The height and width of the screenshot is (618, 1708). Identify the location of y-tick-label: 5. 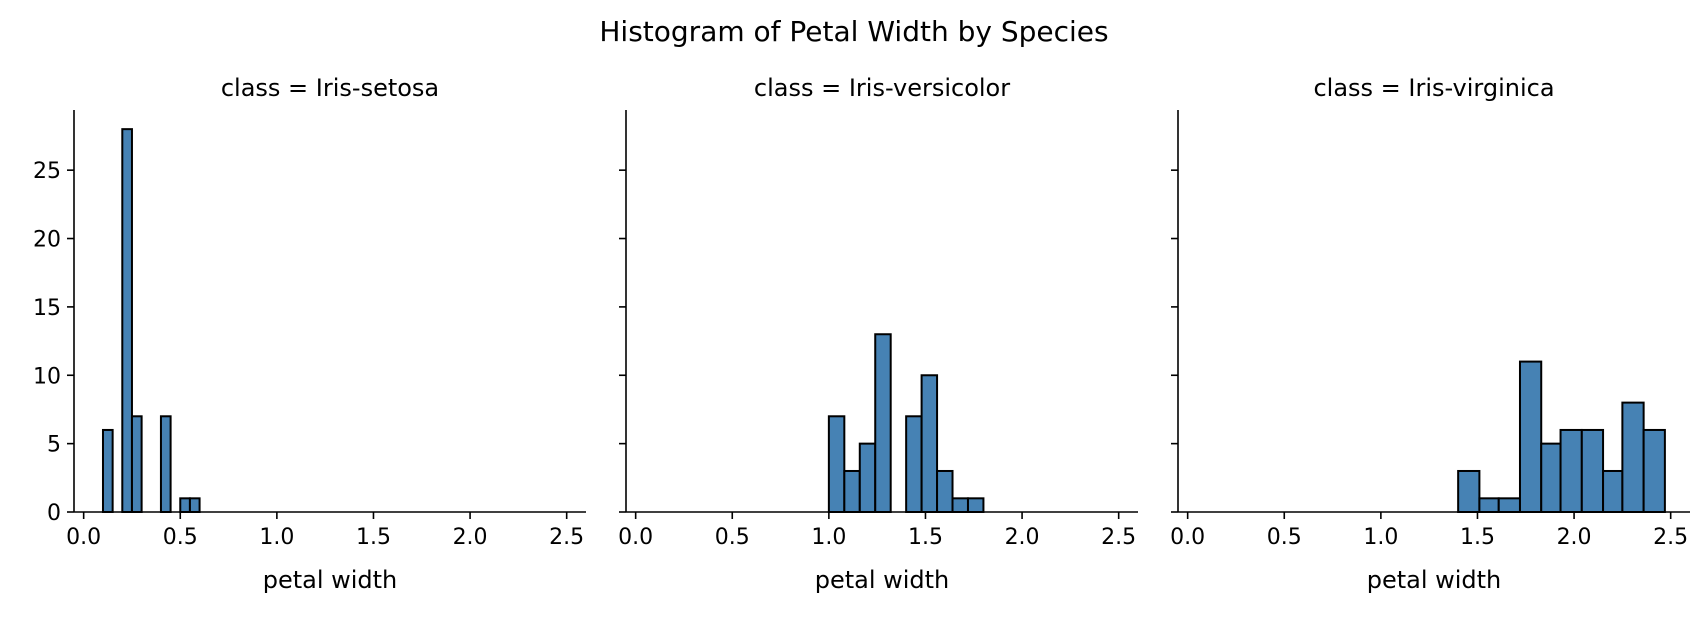
(54, 445).